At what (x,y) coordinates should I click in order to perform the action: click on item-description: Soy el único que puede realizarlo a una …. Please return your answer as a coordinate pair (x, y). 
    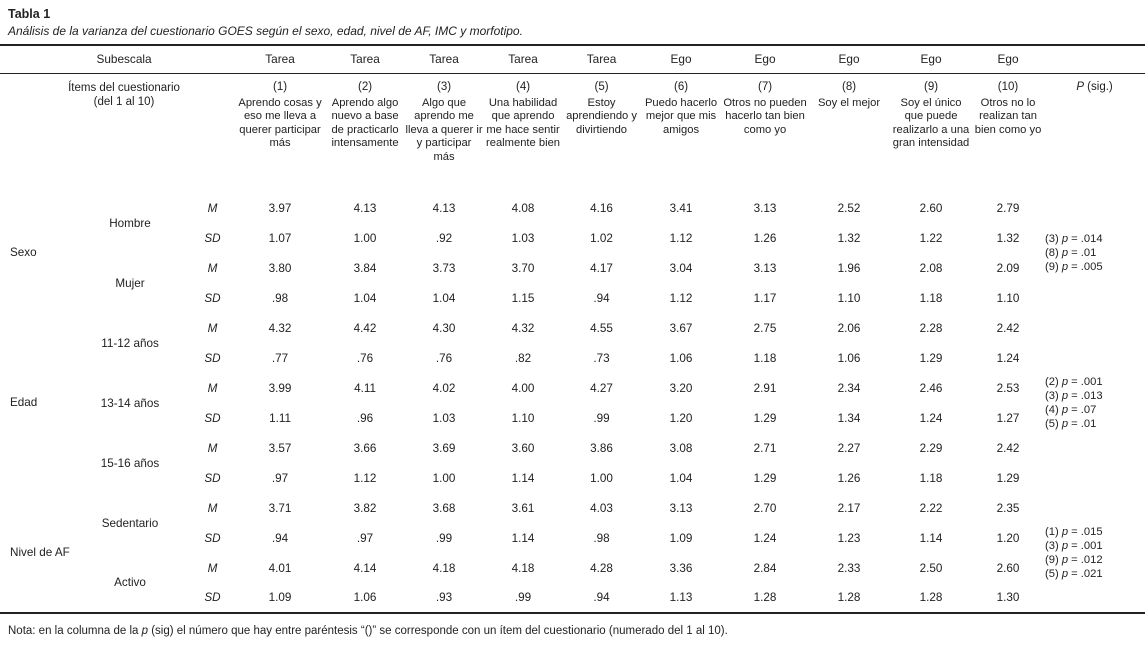
    Looking at the image, I should click on (931, 123).